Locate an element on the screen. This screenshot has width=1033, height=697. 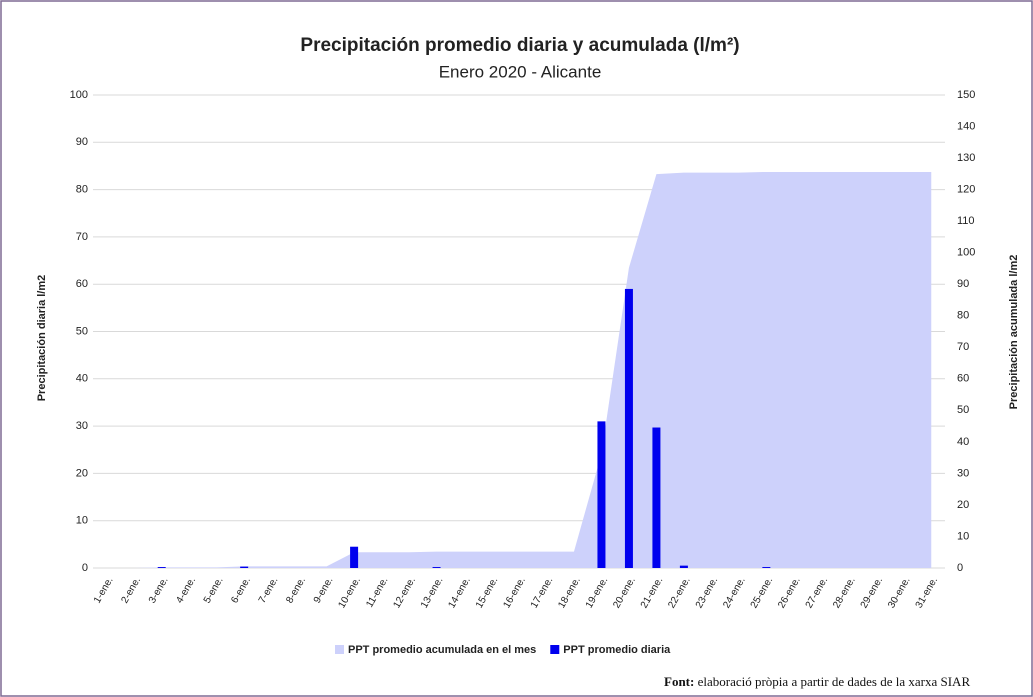
y2-tick-label: 130 is located at coordinates (966, 158).